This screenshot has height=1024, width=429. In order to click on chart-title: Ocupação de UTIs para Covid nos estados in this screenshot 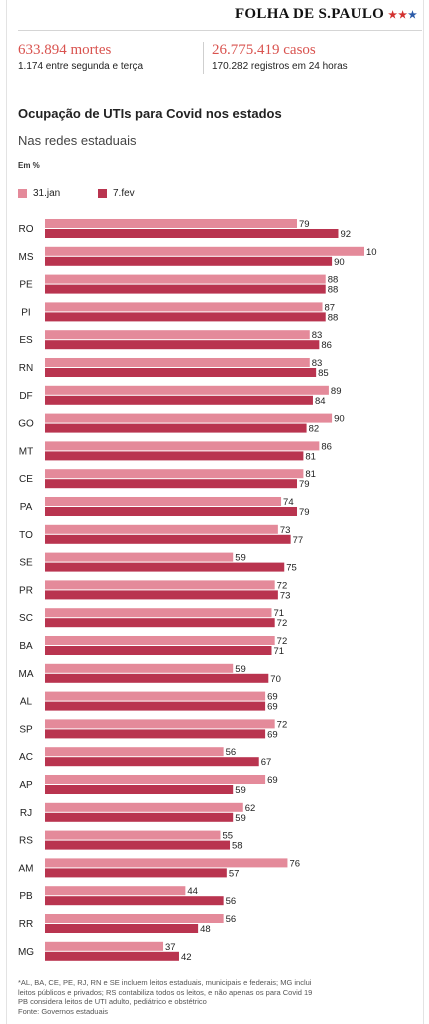, I will do `click(150, 113)`.